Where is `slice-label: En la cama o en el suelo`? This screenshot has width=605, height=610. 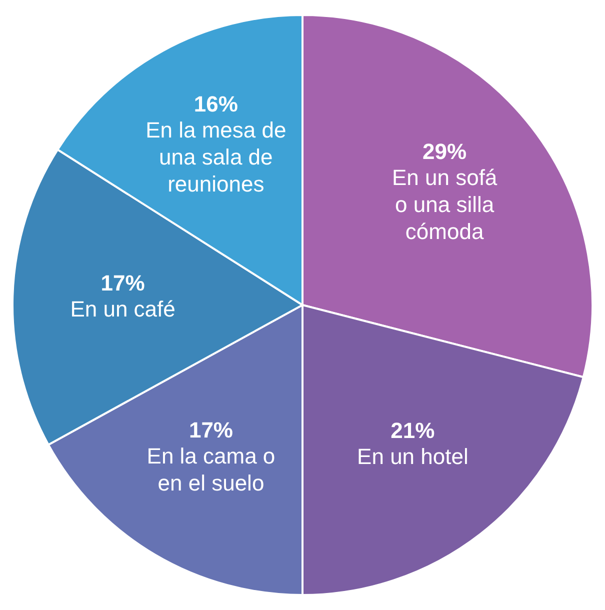 slice-label: En la cama o en el suelo is located at coordinates (211, 469).